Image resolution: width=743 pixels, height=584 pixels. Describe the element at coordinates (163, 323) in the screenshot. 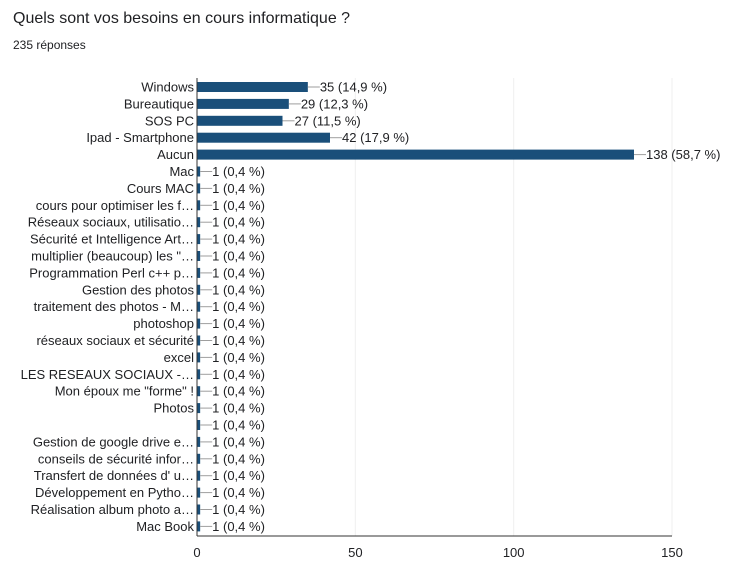

I see `category-label: photoshop` at that location.